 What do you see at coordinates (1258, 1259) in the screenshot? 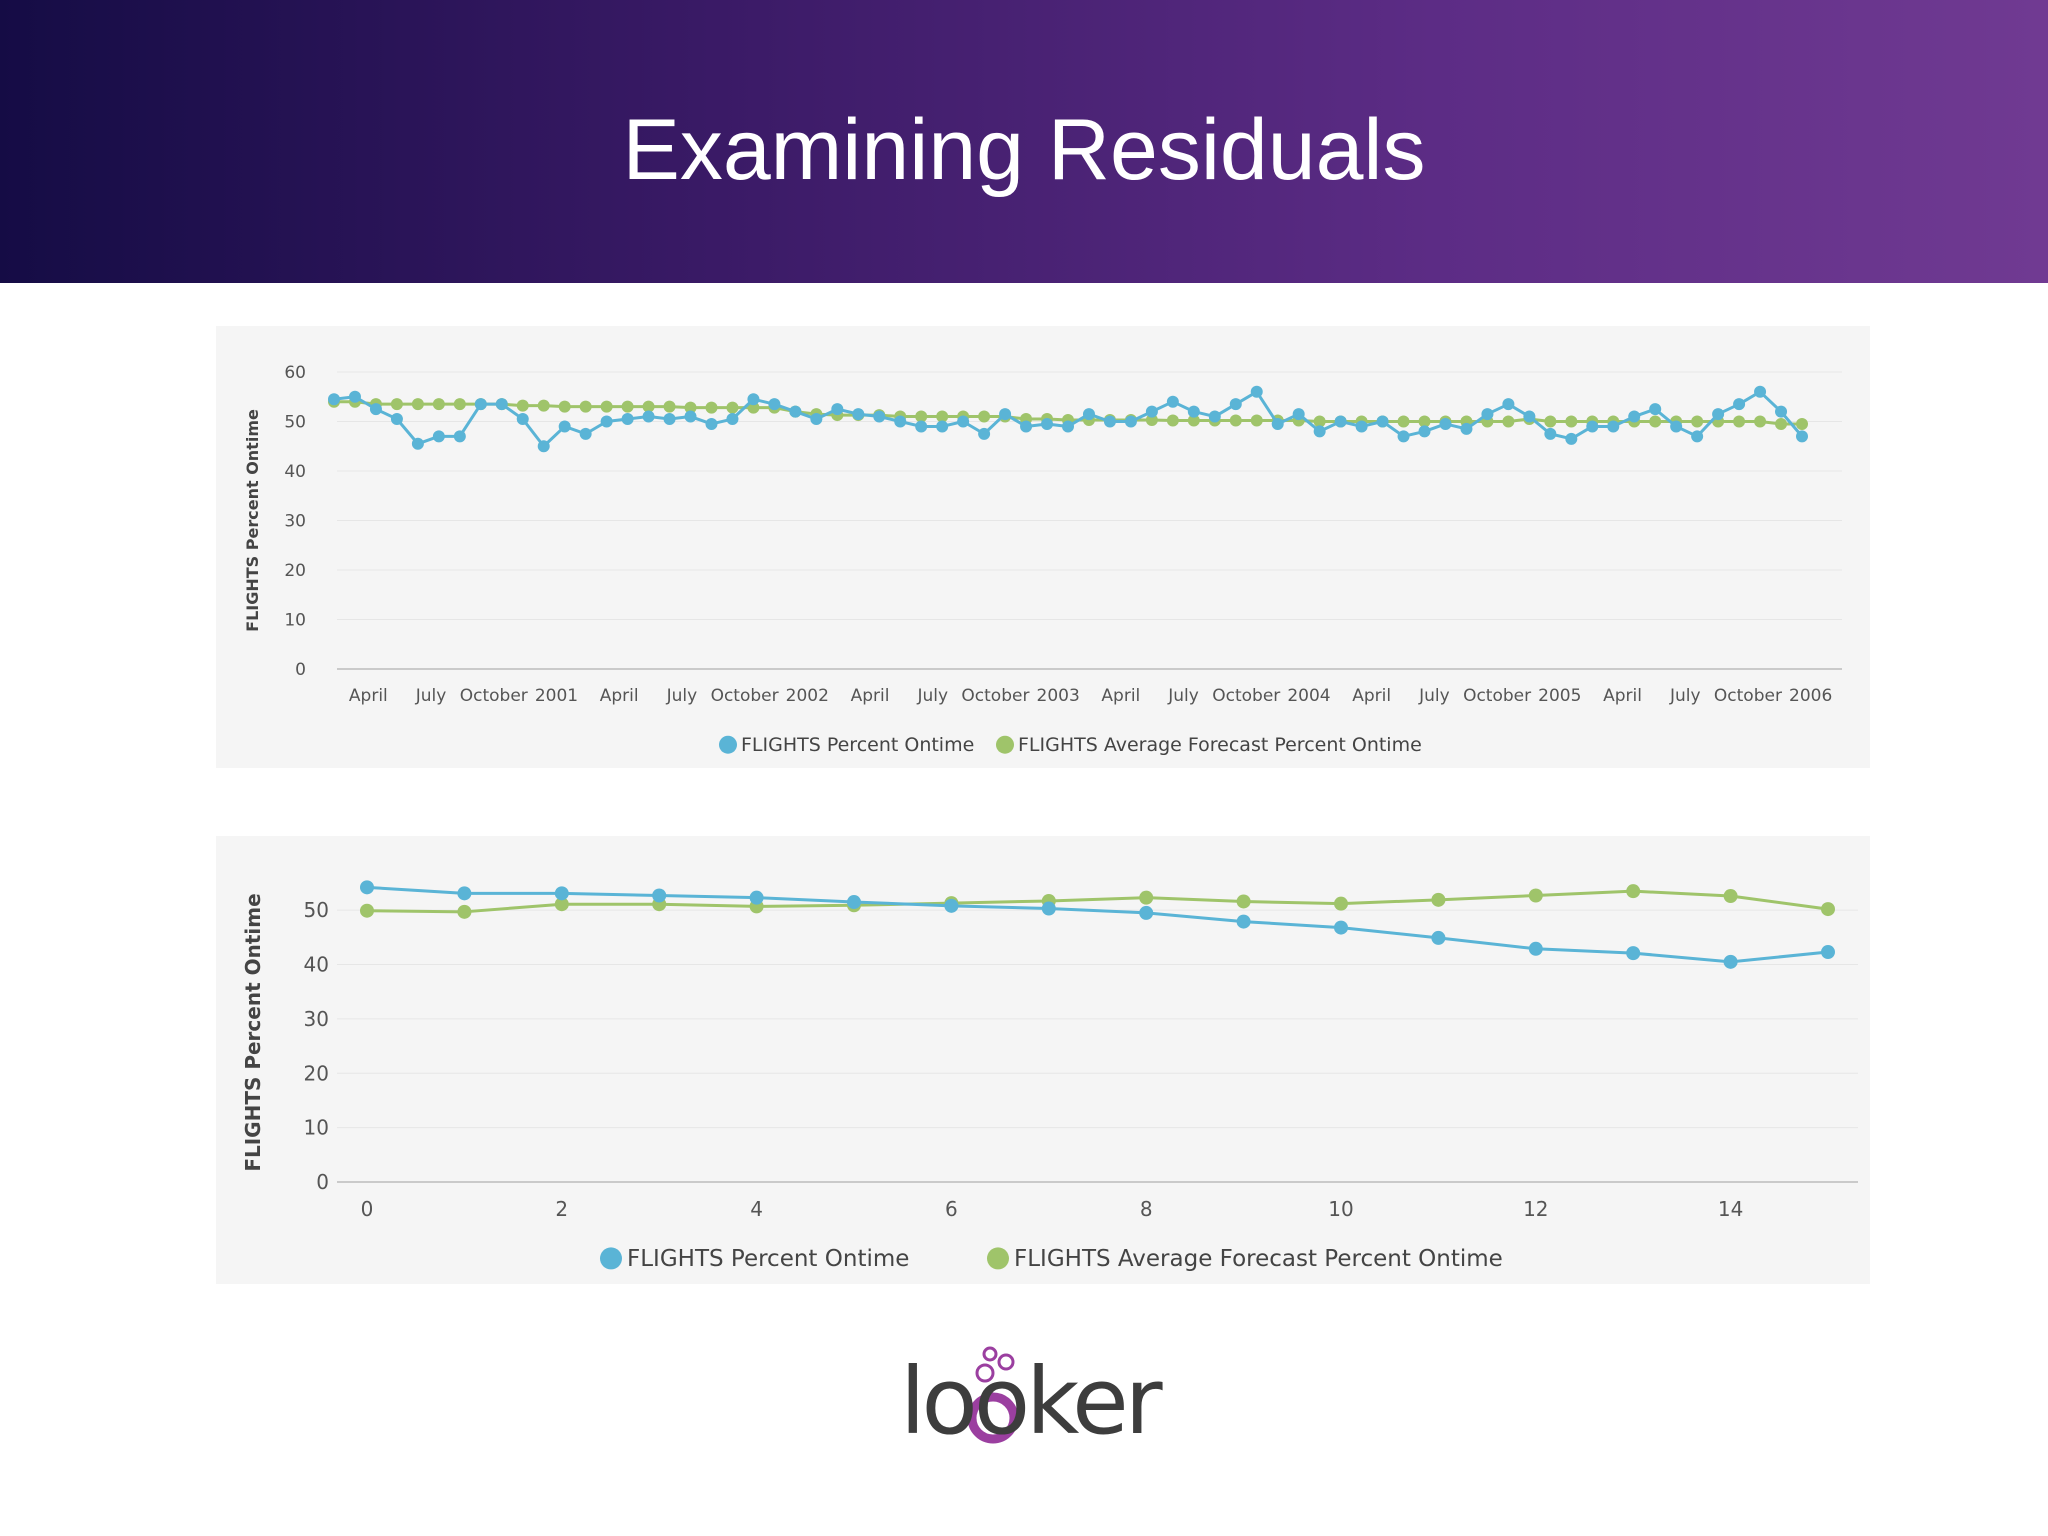
I see `legend-item-label: FLIGHTS Average Forecast Percent Ontime` at bounding box center [1258, 1259].